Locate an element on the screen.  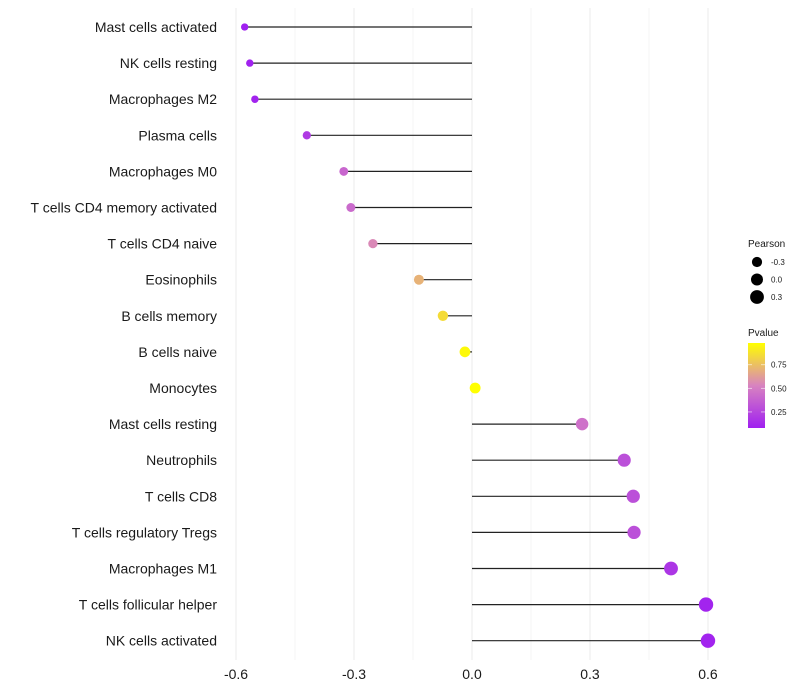
y-axis-label: Macrophages M2 is located at coordinates (163, 99).